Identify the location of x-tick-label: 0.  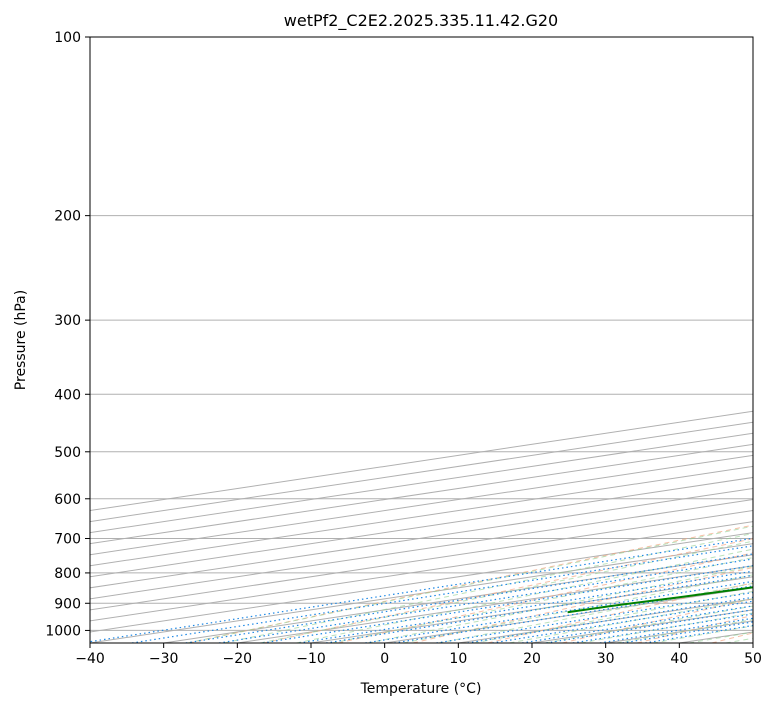
(384, 659).